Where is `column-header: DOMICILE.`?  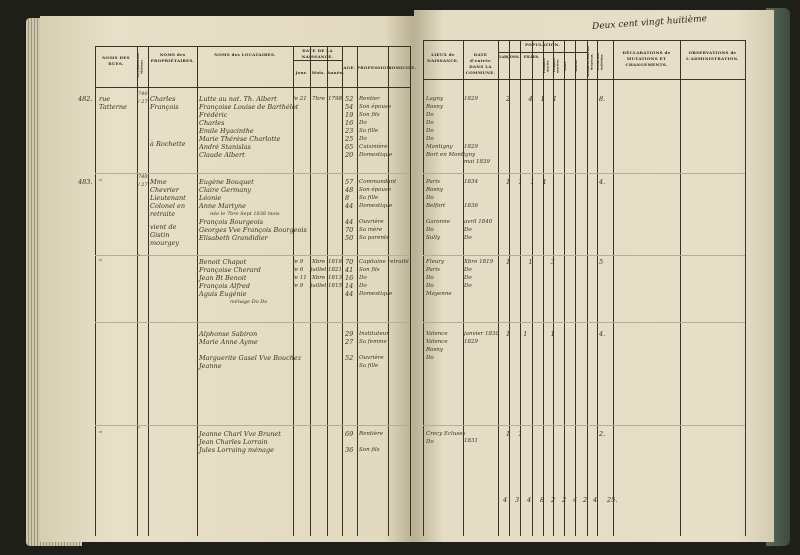
column-header: DOMICILE. is located at coordinates (402, 67).